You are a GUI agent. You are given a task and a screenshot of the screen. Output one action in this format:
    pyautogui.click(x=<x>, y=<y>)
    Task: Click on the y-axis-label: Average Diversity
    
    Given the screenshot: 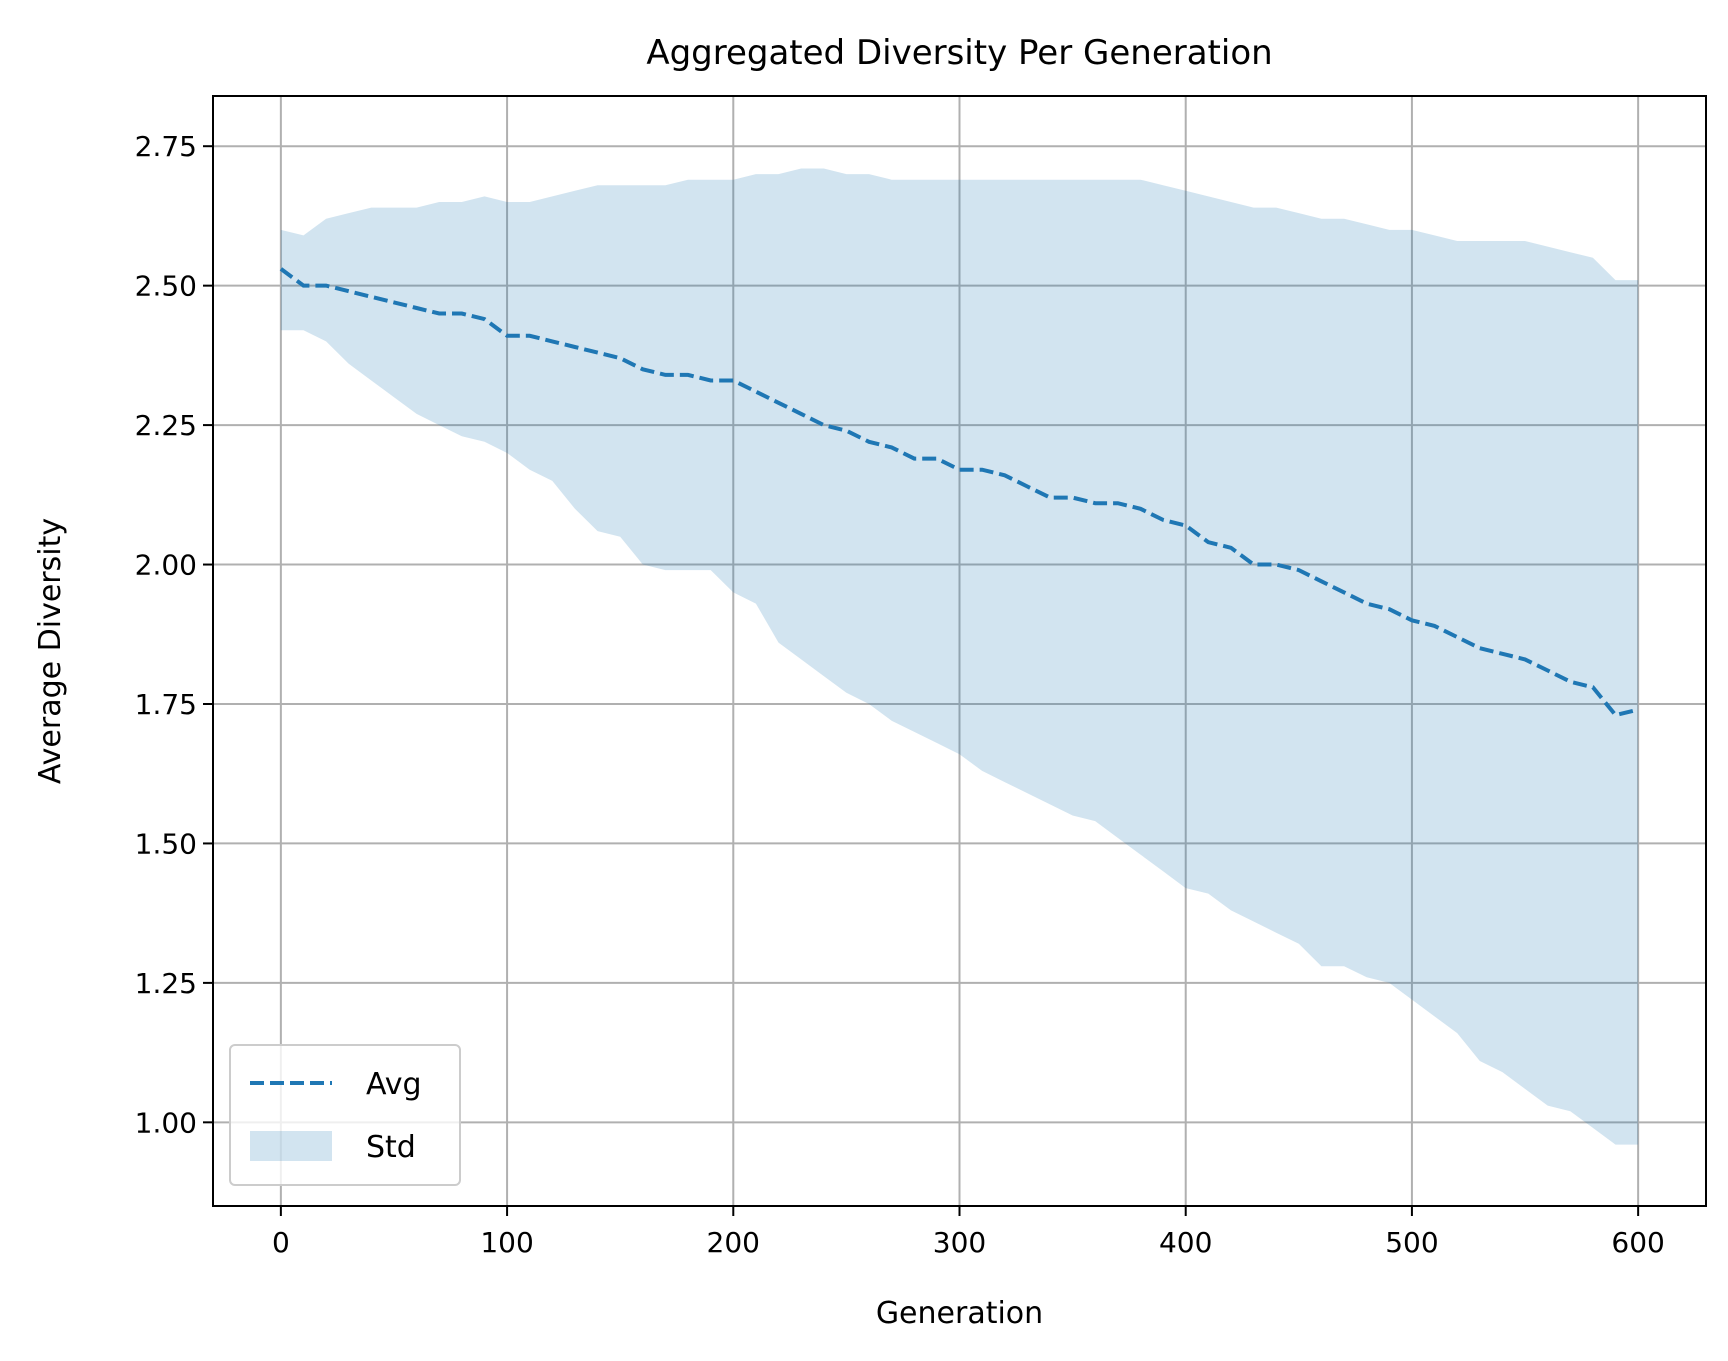 What is the action you would take?
    pyautogui.click(x=50, y=651)
    